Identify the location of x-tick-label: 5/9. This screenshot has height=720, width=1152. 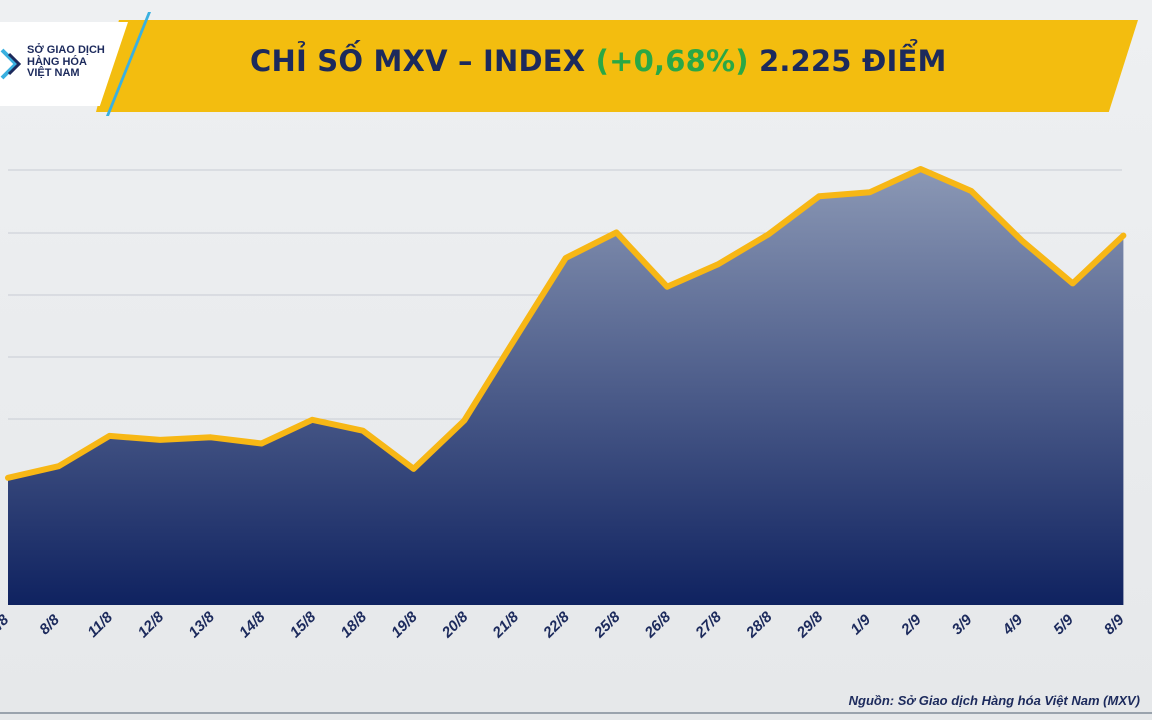
(1063, 624).